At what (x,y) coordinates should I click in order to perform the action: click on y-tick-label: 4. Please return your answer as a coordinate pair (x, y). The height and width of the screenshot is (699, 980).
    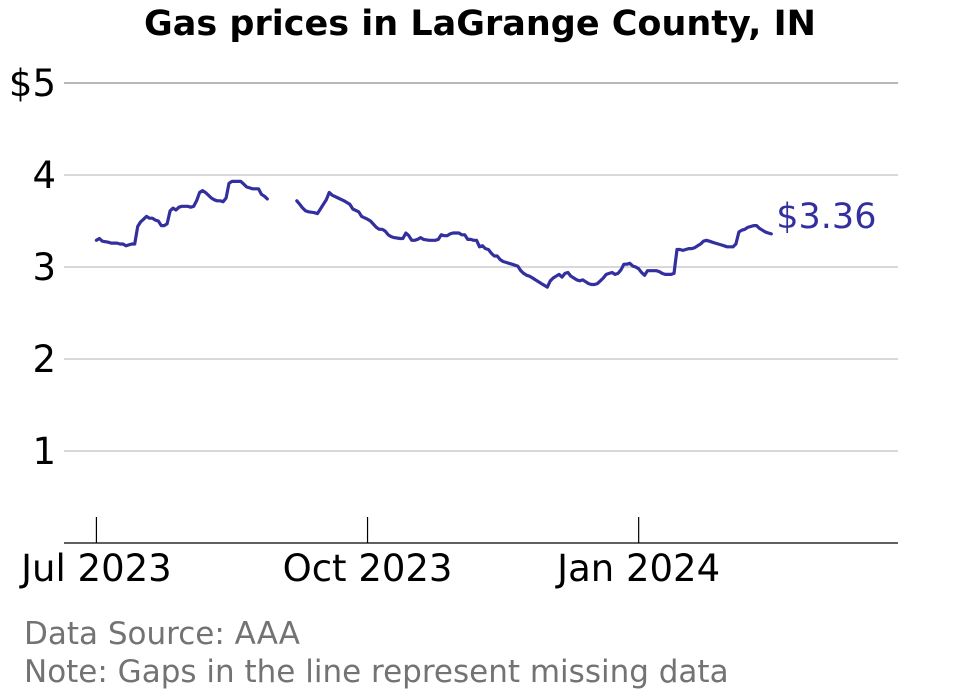
    Looking at the image, I should click on (44, 175).